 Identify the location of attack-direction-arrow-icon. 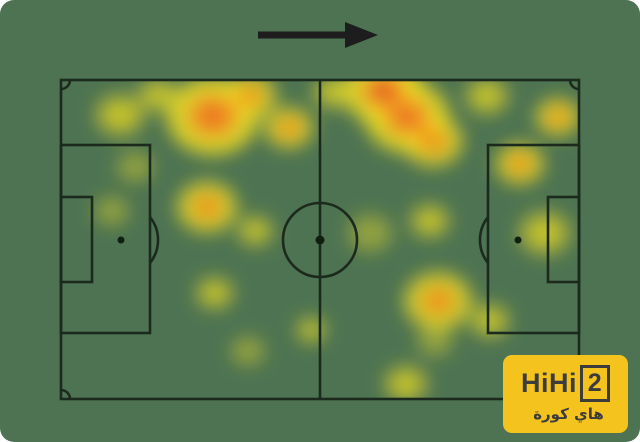
(318, 35).